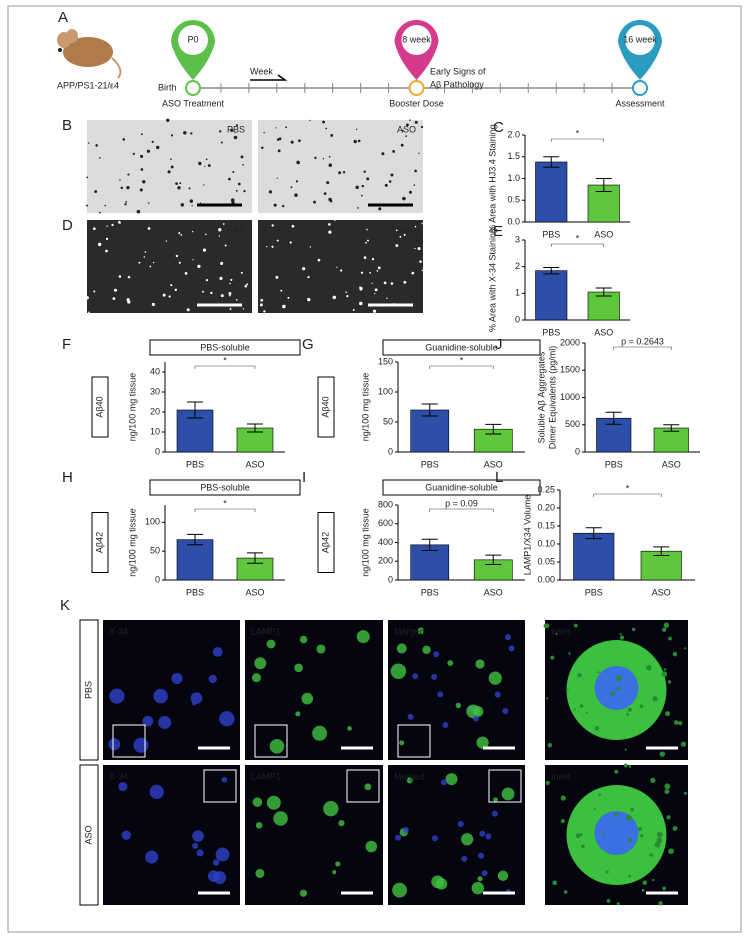  What do you see at coordinates (155, 411) in the screenshot?
I see `y-tick-label: 20` at bounding box center [155, 411].